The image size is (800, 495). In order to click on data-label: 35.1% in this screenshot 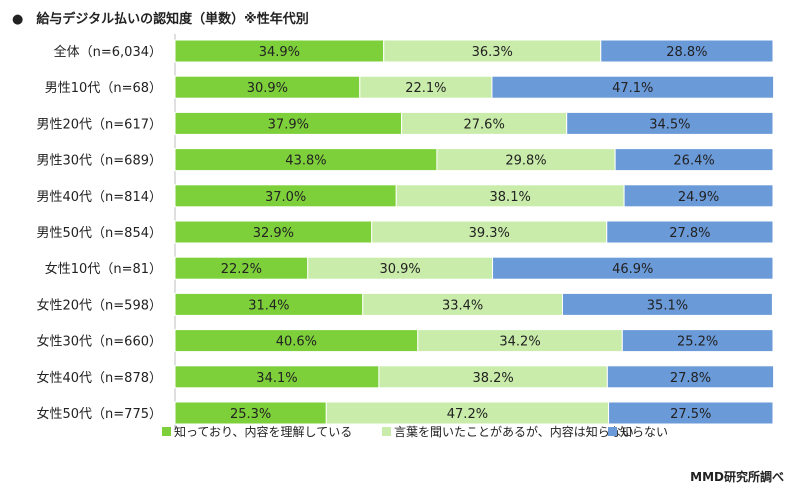, I will do `click(667, 305)`.